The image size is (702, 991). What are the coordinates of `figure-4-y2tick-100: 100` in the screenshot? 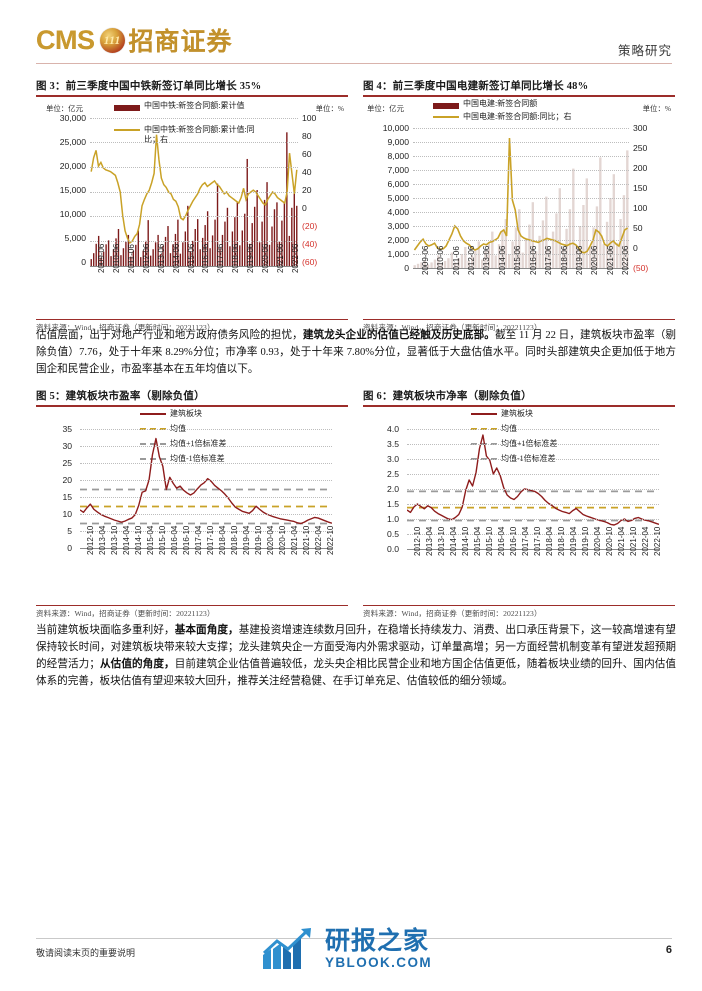 It's located at (640, 207).